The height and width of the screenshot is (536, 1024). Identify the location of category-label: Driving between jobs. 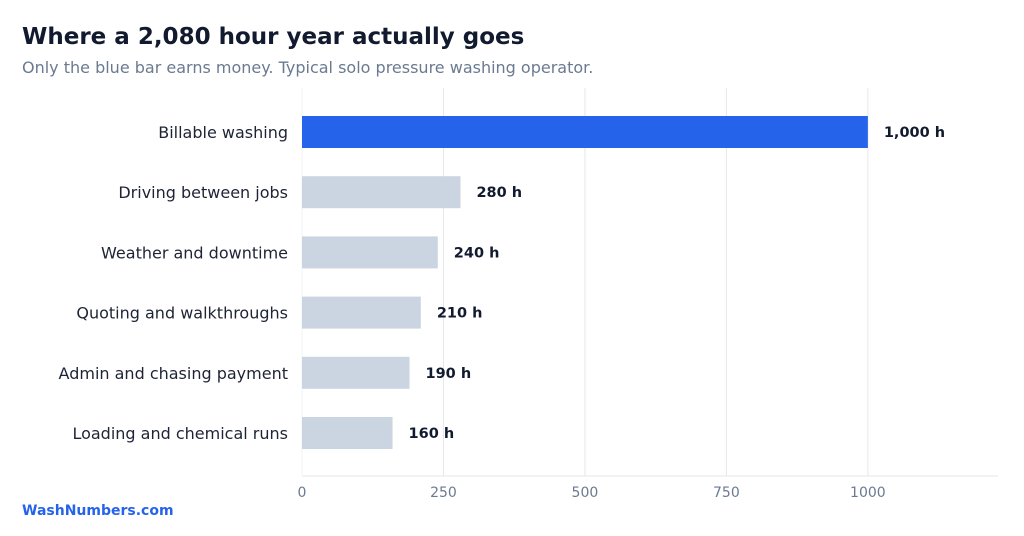
(203, 192).